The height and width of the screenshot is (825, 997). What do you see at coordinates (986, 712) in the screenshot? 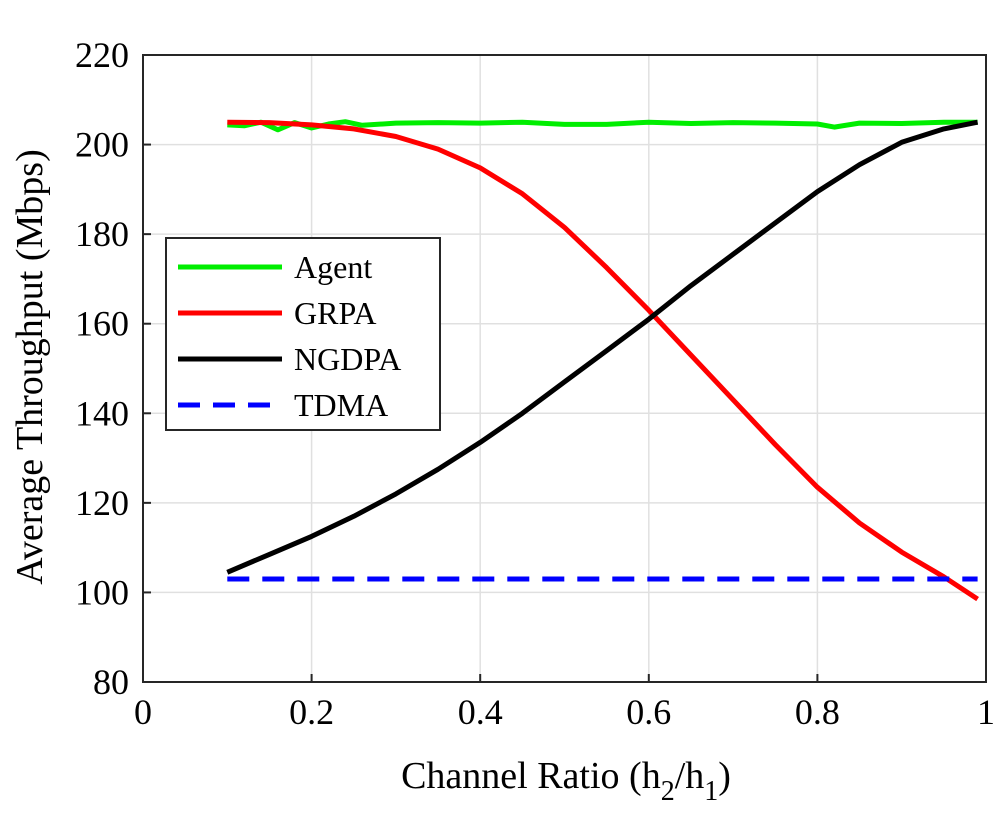
I see `x-tick-label-5: 1` at bounding box center [986, 712].